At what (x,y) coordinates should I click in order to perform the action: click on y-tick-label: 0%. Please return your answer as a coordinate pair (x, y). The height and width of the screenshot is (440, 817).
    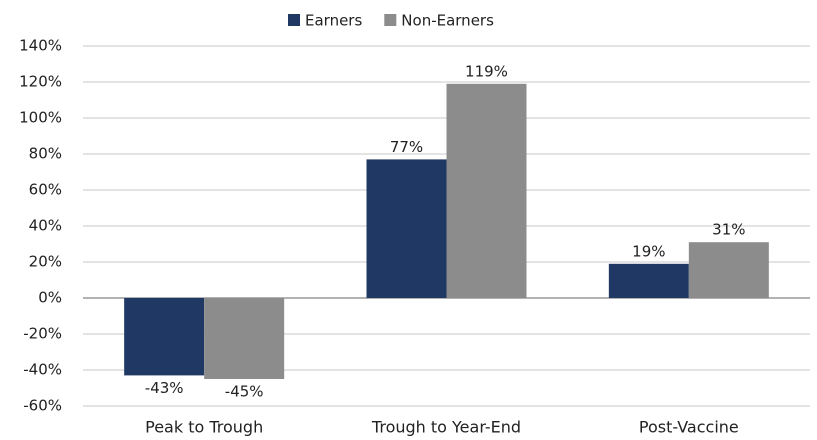
    Looking at the image, I should click on (50, 298).